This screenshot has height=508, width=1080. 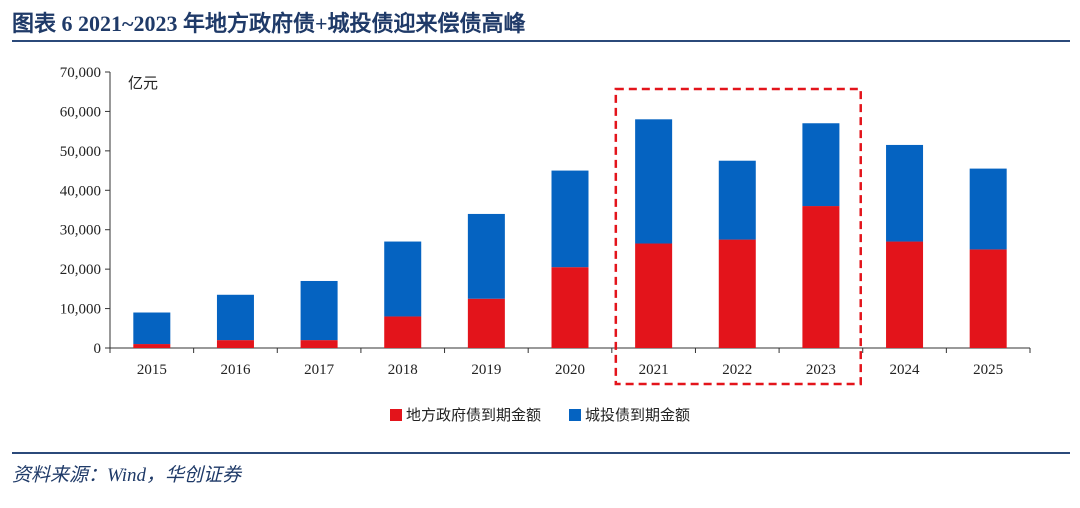 What do you see at coordinates (80, 112) in the screenshot?
I see `y-tick-label: 60,000` at bounding box center [80, 112].